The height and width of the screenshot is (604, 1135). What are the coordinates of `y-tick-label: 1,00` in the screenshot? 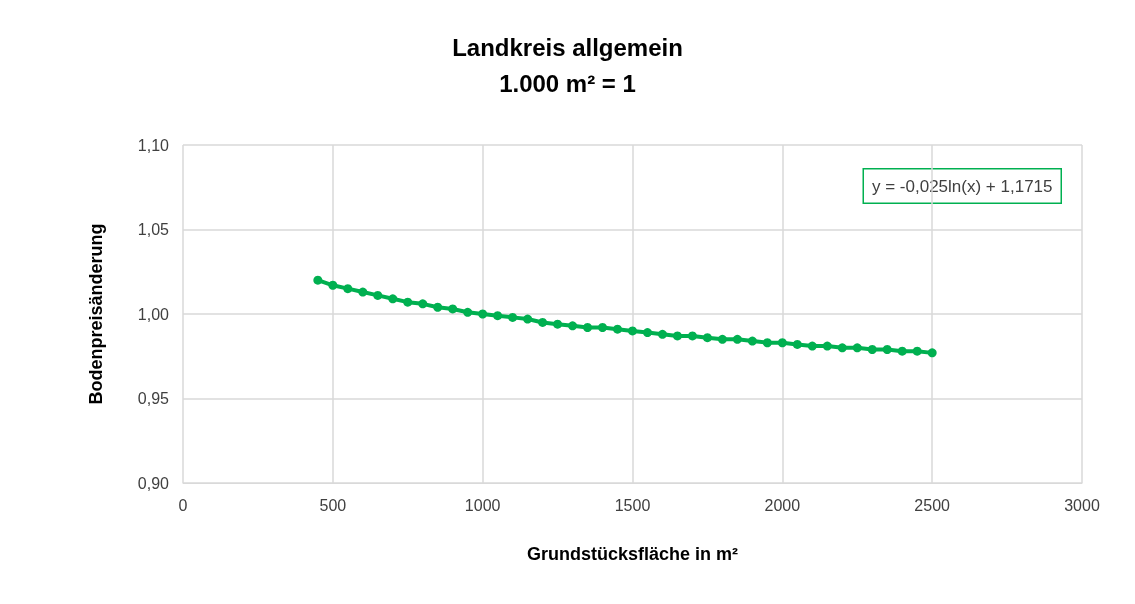 It's located at (153, 314).